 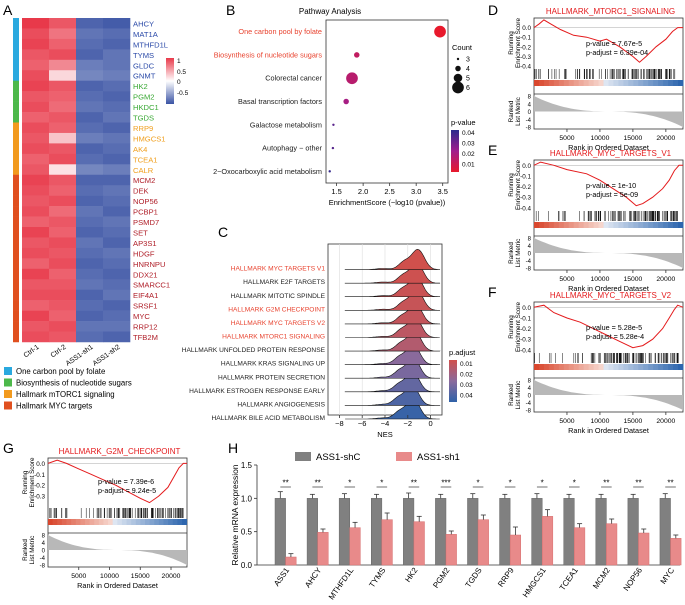 What do you see at coordinates (468, 60) in the screenshot?
I see `size-legend-label: 3` at bounding box center [468, 60].